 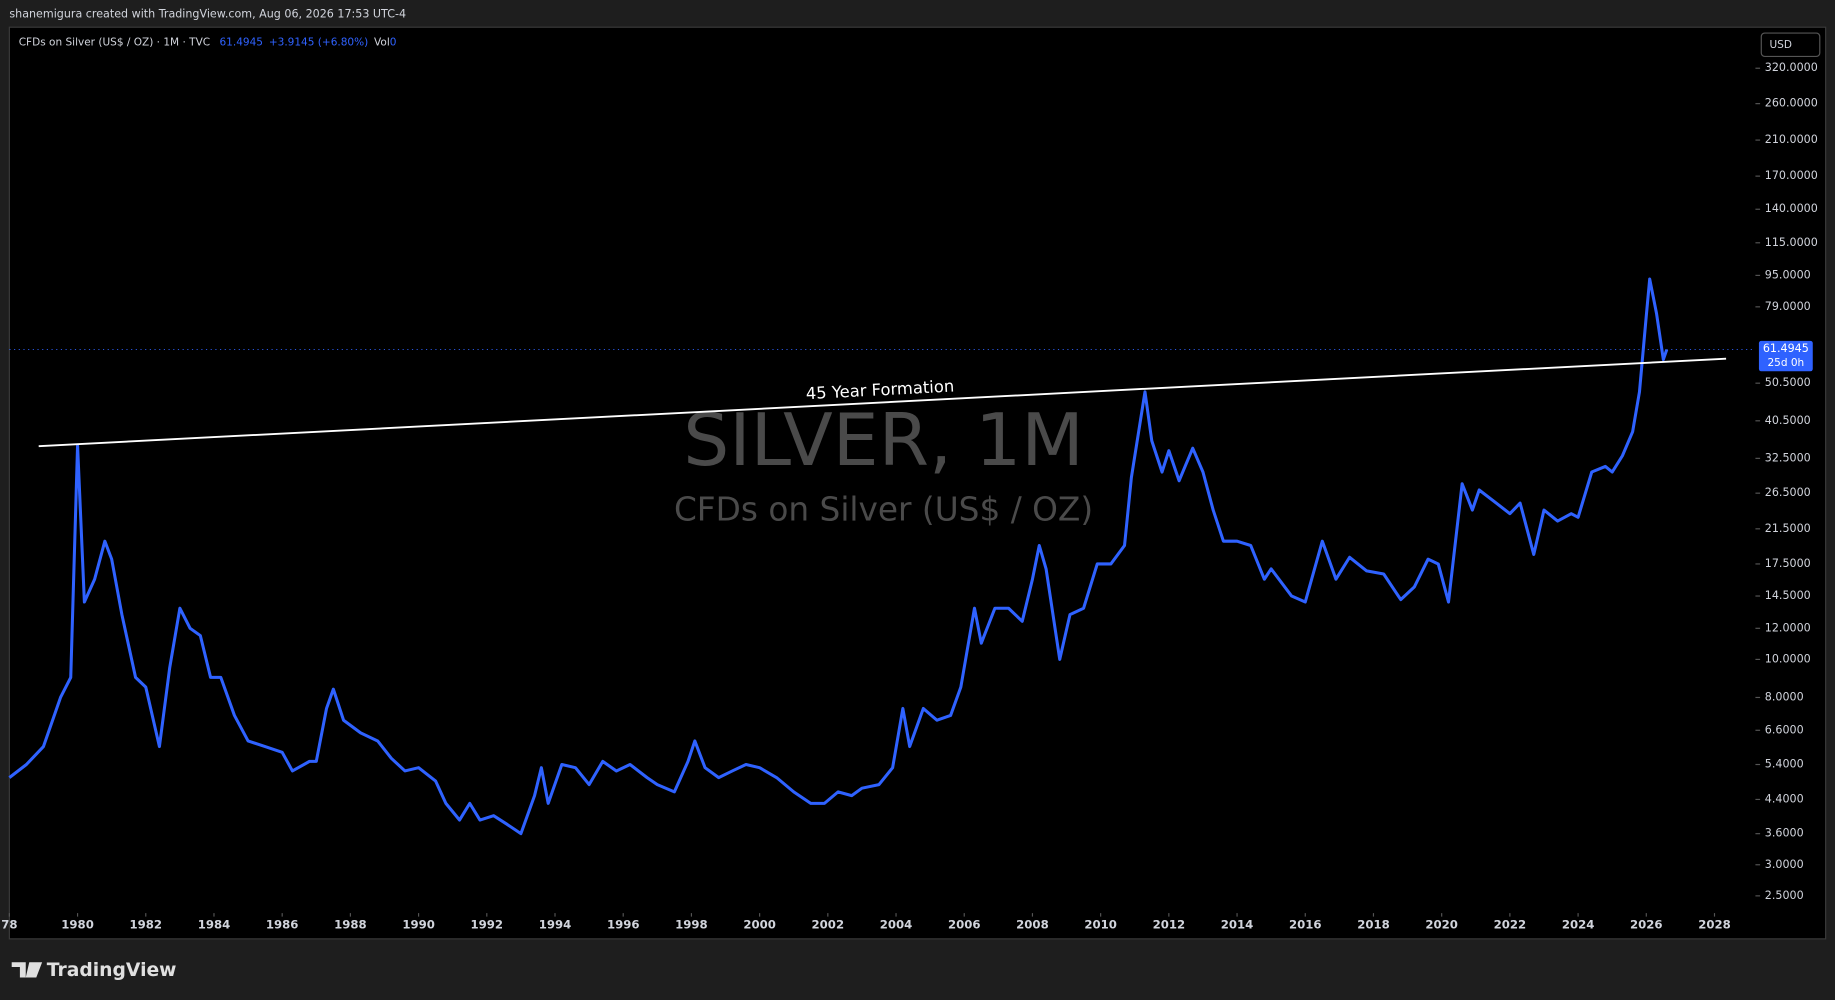 What do you see at coordinates (623, 924) in the screenshot?
I see `x-tick-label: 1996` at bounding box center [623, 924].